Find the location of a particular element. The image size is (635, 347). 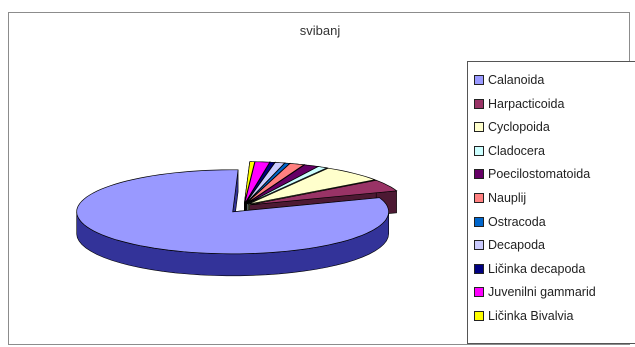

legend-item: Cyclopoida is located at coordinates (512, 127).